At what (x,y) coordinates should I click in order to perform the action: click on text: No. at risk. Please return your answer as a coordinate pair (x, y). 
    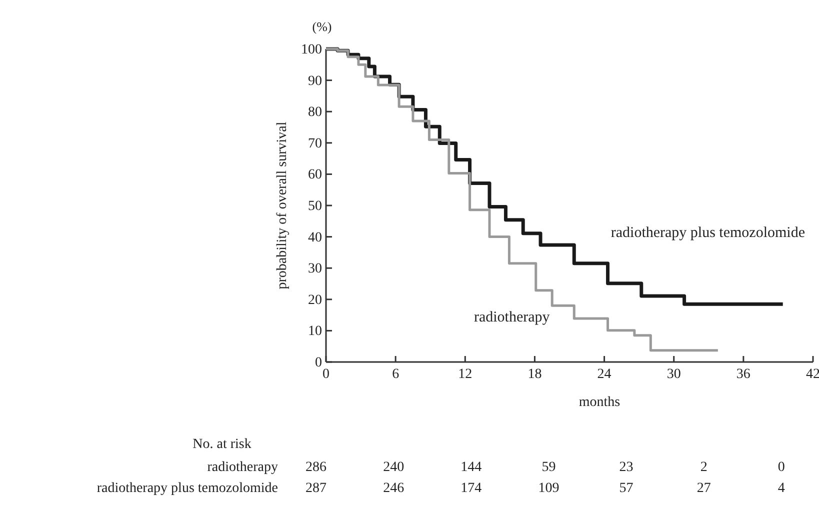
    Looking at the image, I should click on (222, 444).